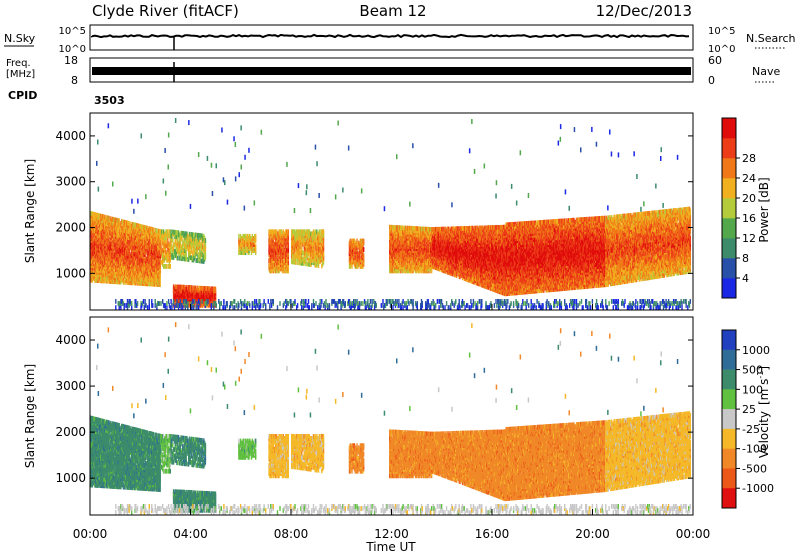 The height and width of the screenshot is (554, 800). Describe the element at coordinates (711, 80) in the screenshot. I see `nave-tick-bottom: 0` at that location.